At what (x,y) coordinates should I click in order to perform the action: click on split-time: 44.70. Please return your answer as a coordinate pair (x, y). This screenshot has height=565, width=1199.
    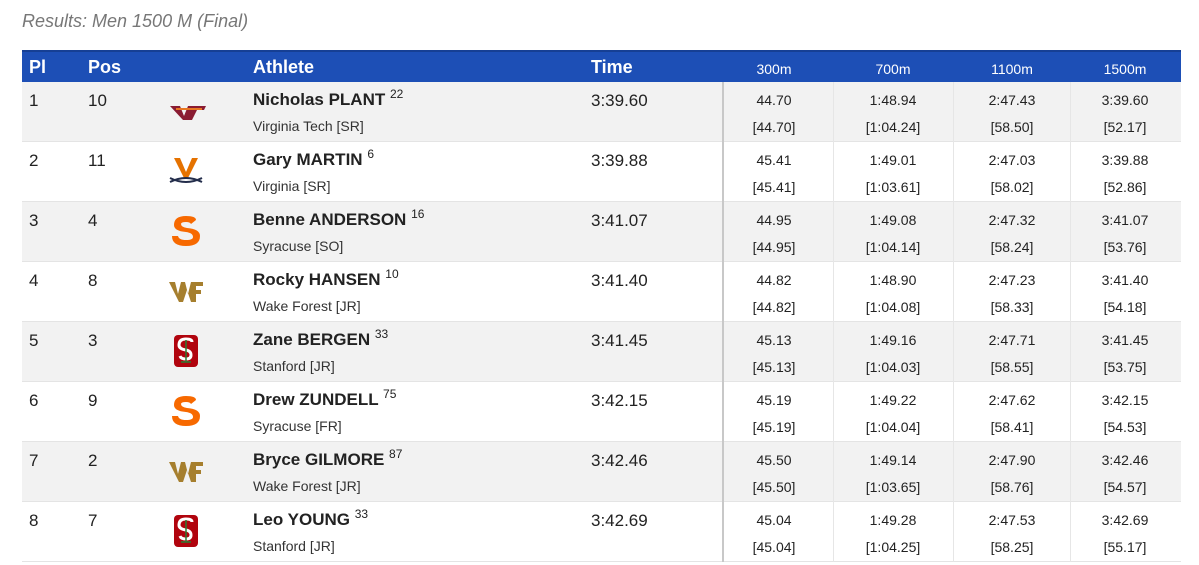
    Looking at the image, I should click on (774, 100).